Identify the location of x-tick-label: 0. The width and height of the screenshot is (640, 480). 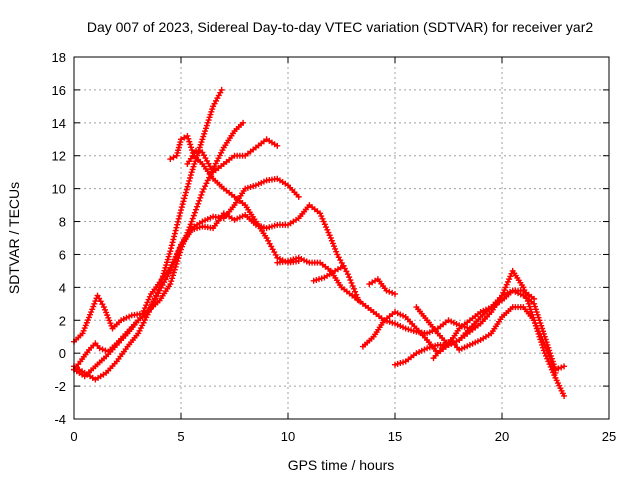
(73, 436).